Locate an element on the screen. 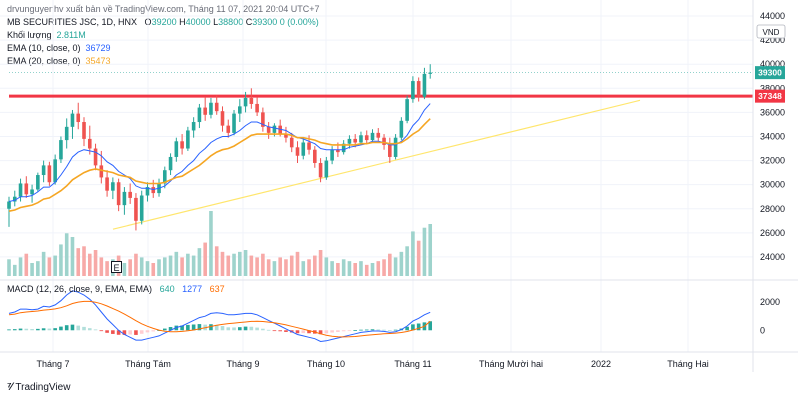 Image resolution: width=798 pixels, height=400 pixels. price-tick-label: 28000 is located at coordinates (772, 209).